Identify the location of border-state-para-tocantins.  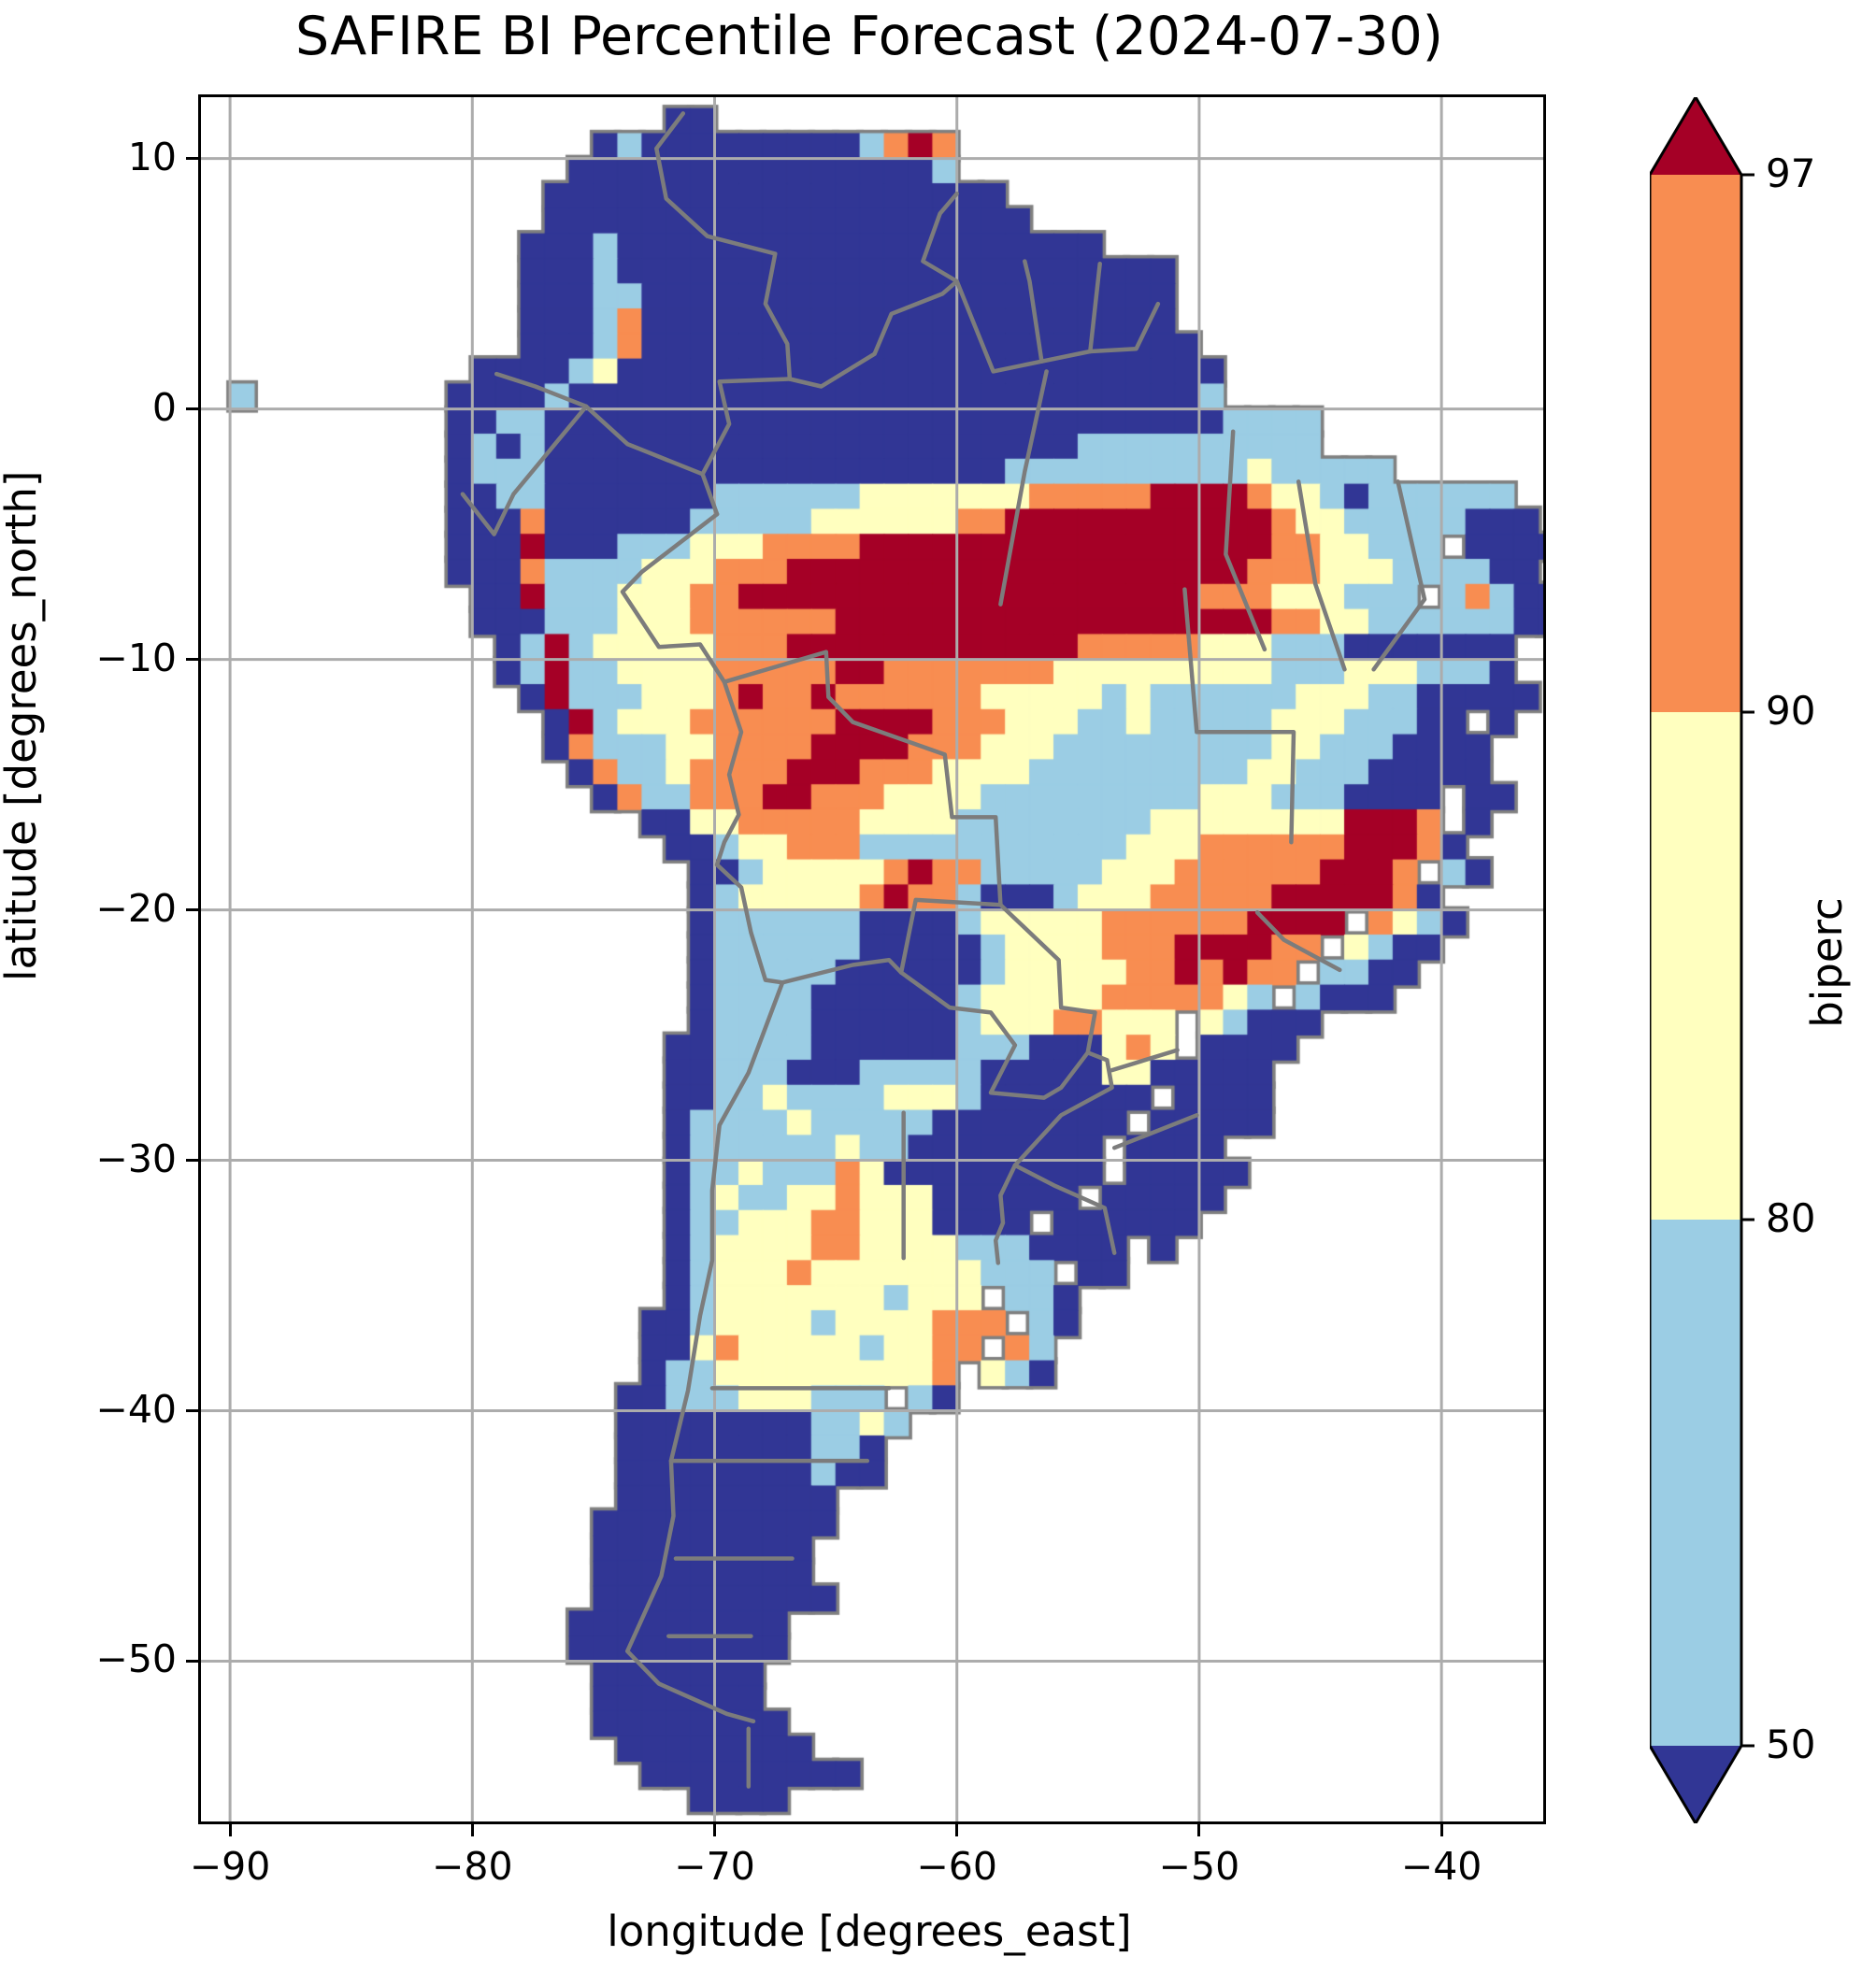
(1246, 540).